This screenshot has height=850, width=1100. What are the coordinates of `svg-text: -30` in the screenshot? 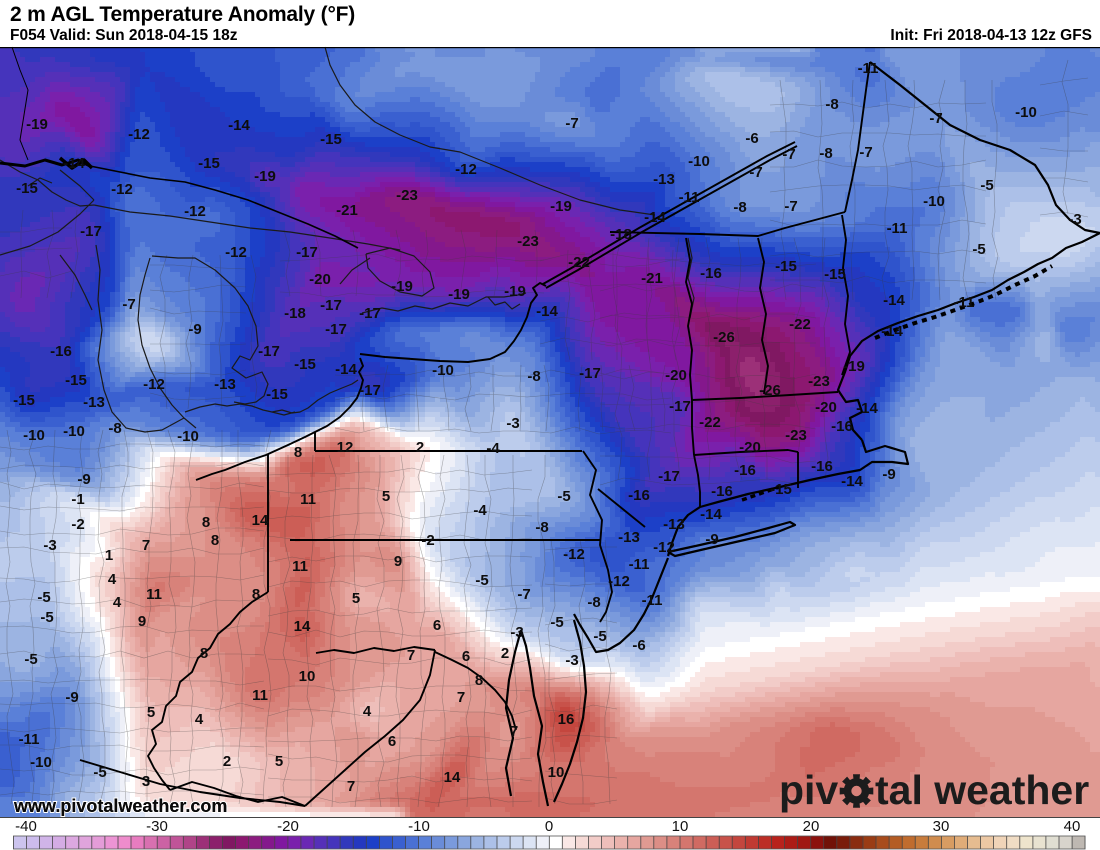 It's located at (157, 826).